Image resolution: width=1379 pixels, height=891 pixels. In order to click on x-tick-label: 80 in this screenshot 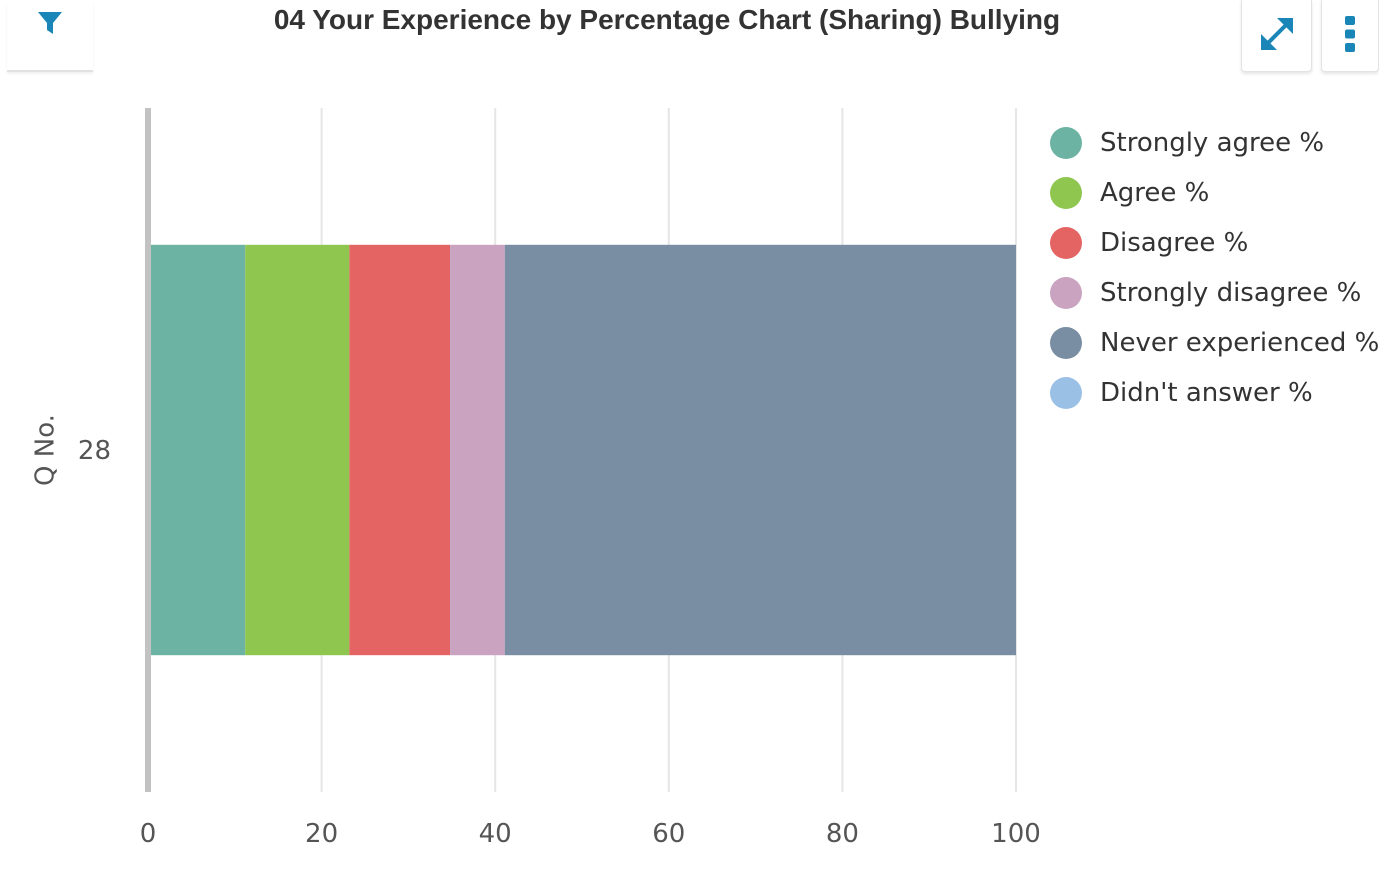, I will do `click(842, 834)`.